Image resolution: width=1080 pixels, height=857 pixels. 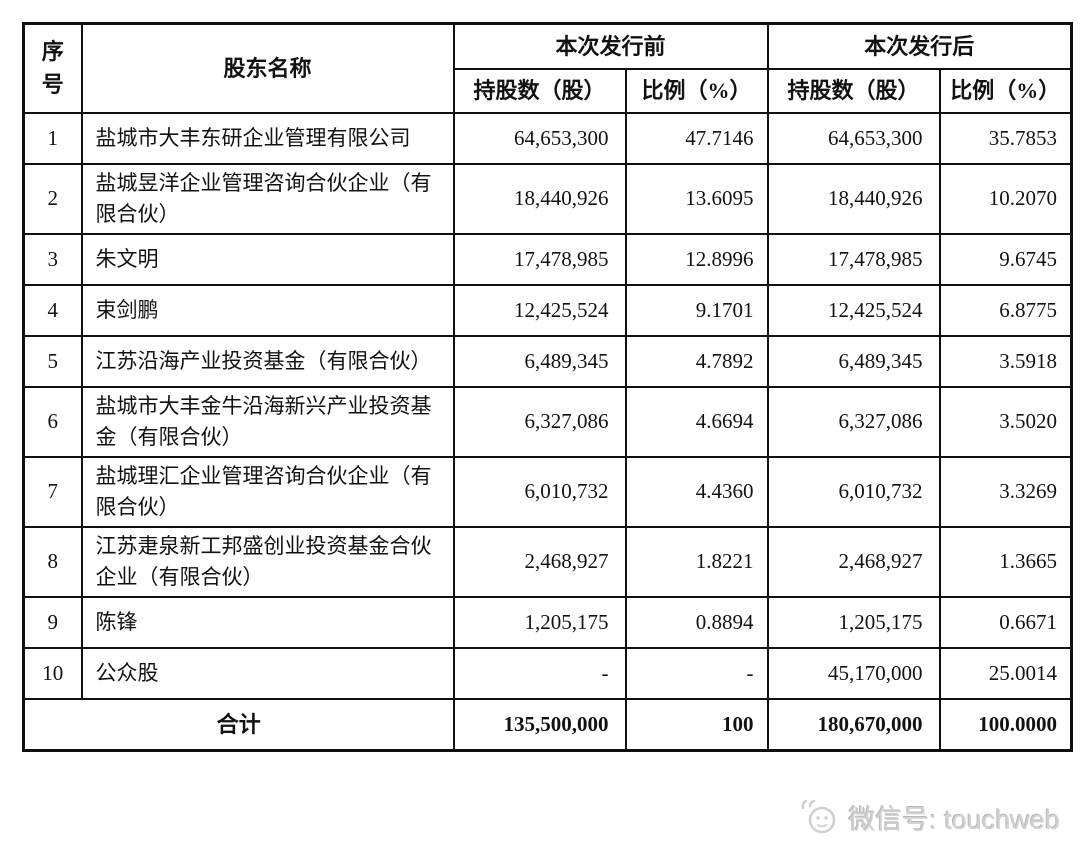 I want to click on col-header-ratio-before: 比例（%）, so click(x=696, y=90).